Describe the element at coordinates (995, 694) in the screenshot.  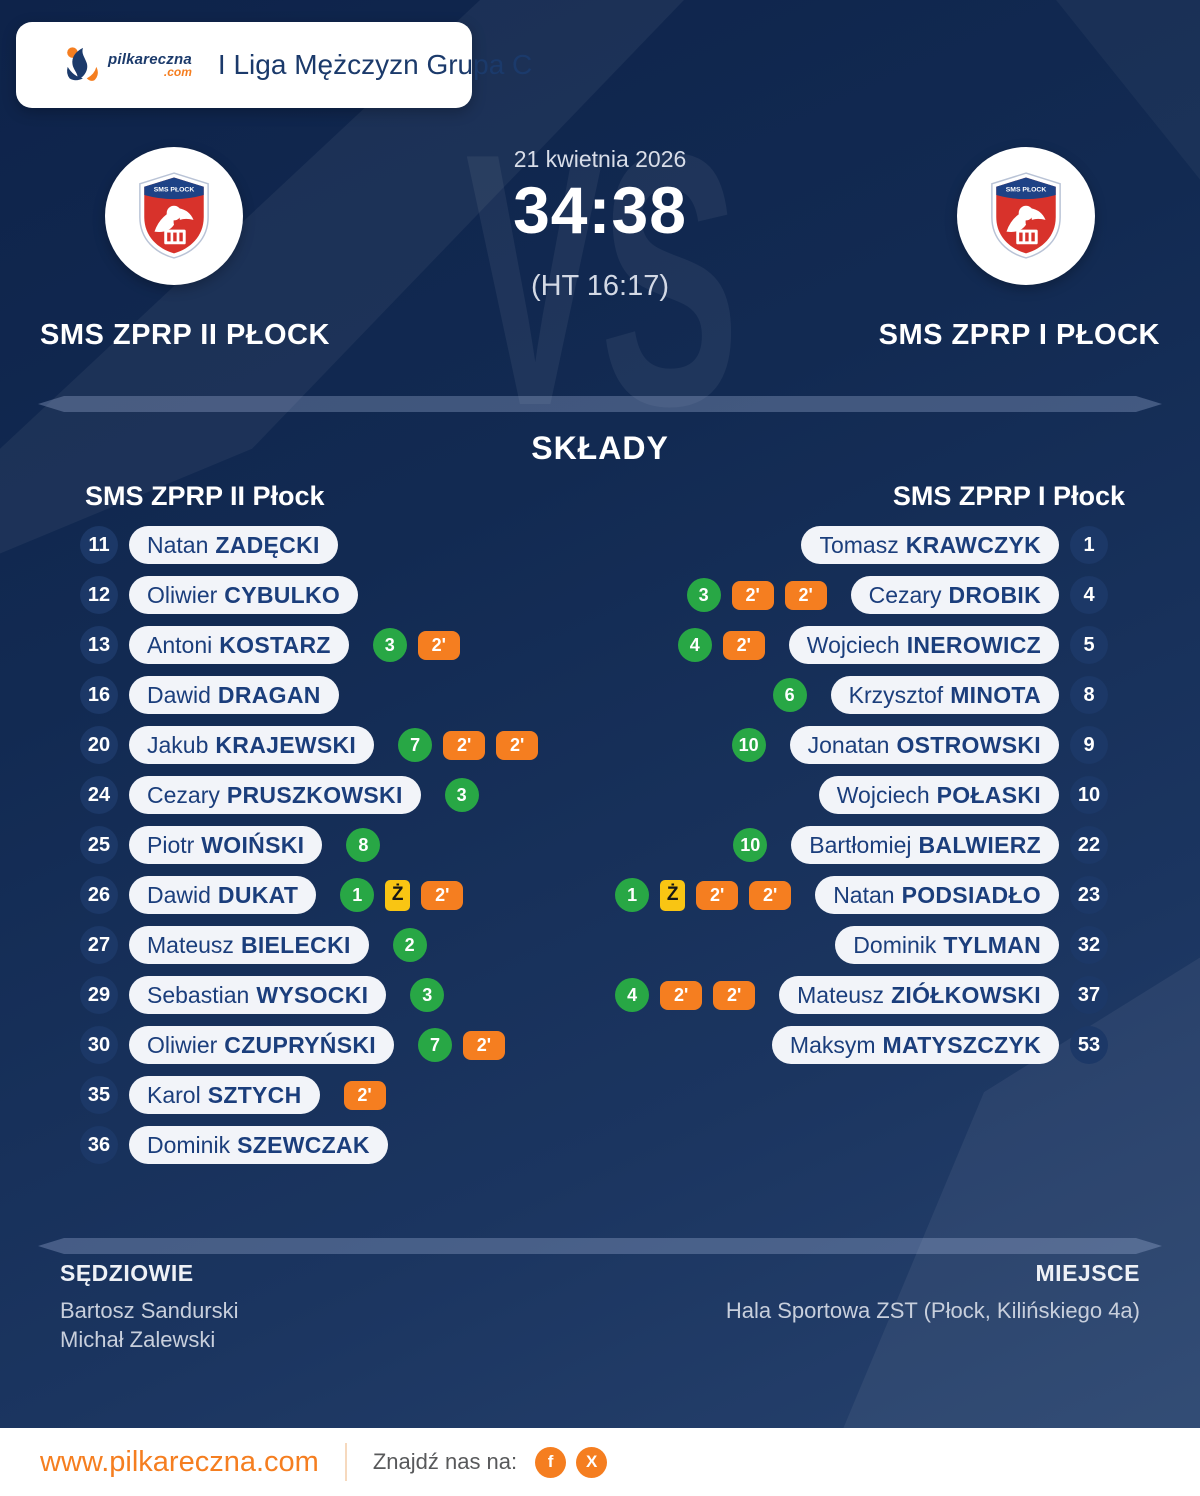
I see `player-last-name: MINOTA` at that location.